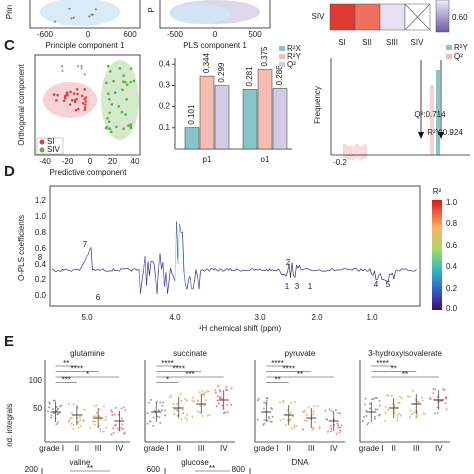  Describe the element at coordinates (87, 374) in the screenshot. I see `sig-label: *` at that location.